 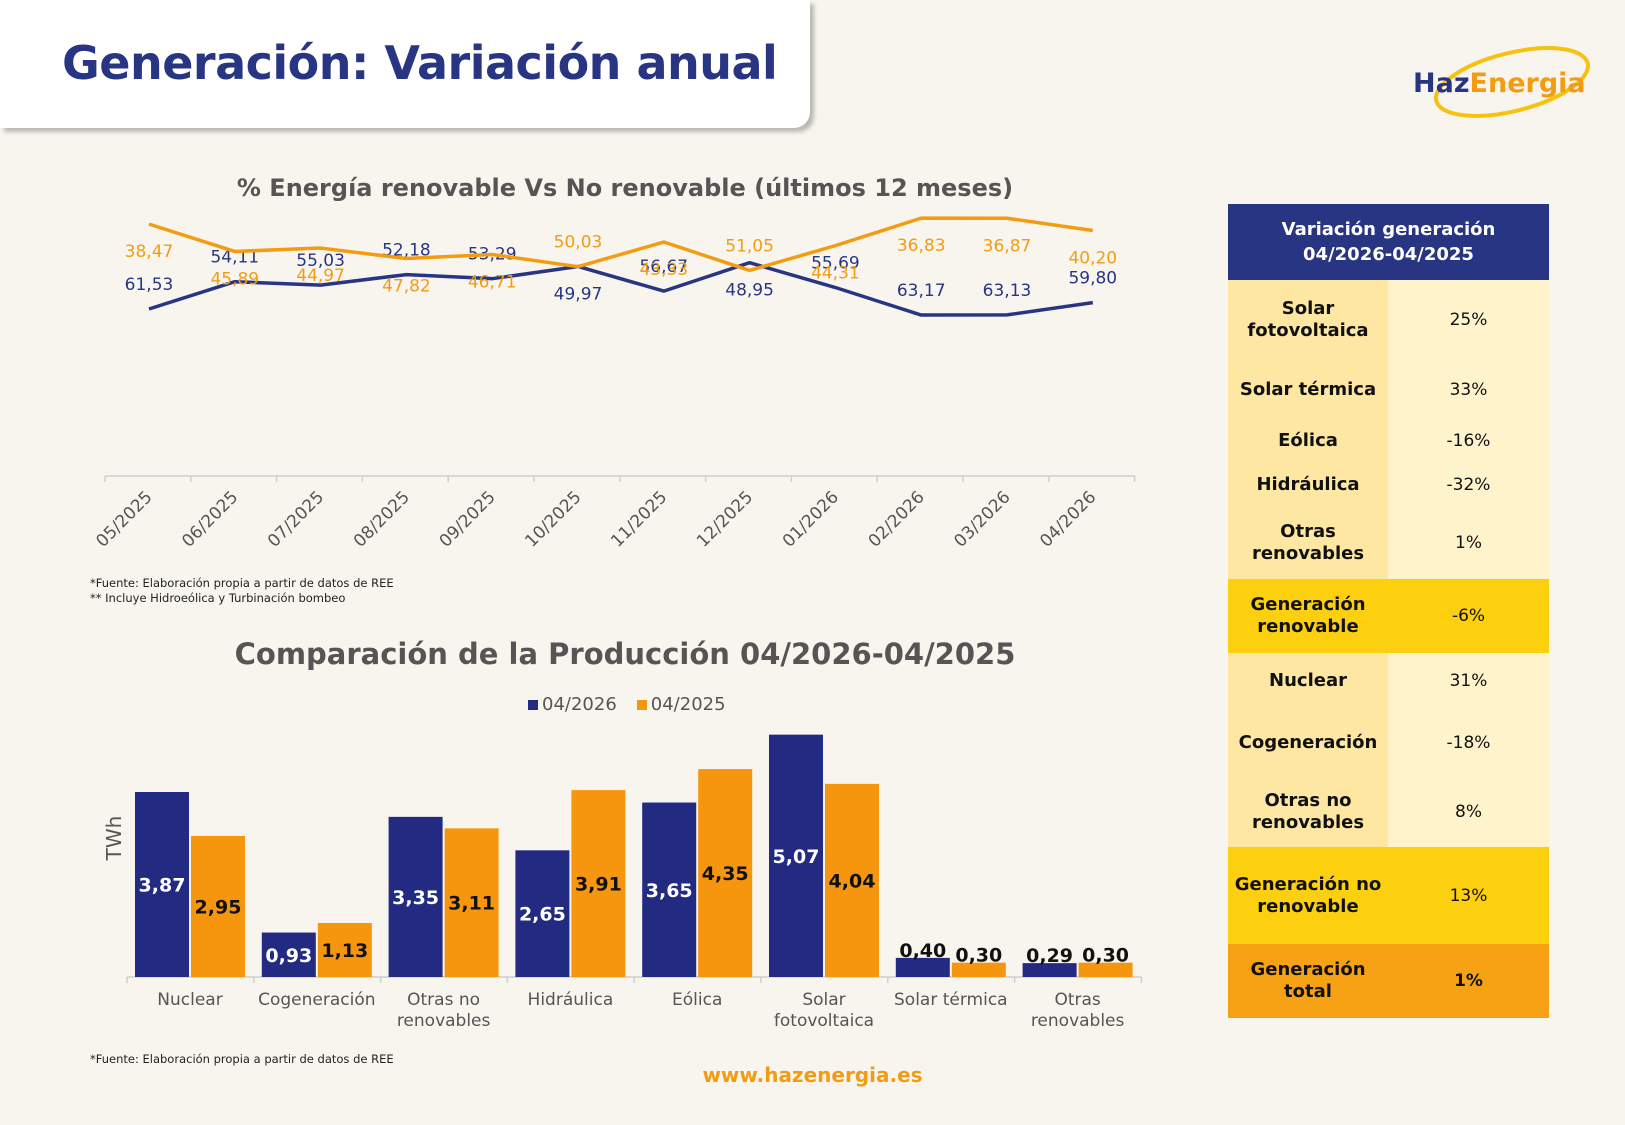 I want to click on line-data-label: 44,31, so click(x=835, y=274).